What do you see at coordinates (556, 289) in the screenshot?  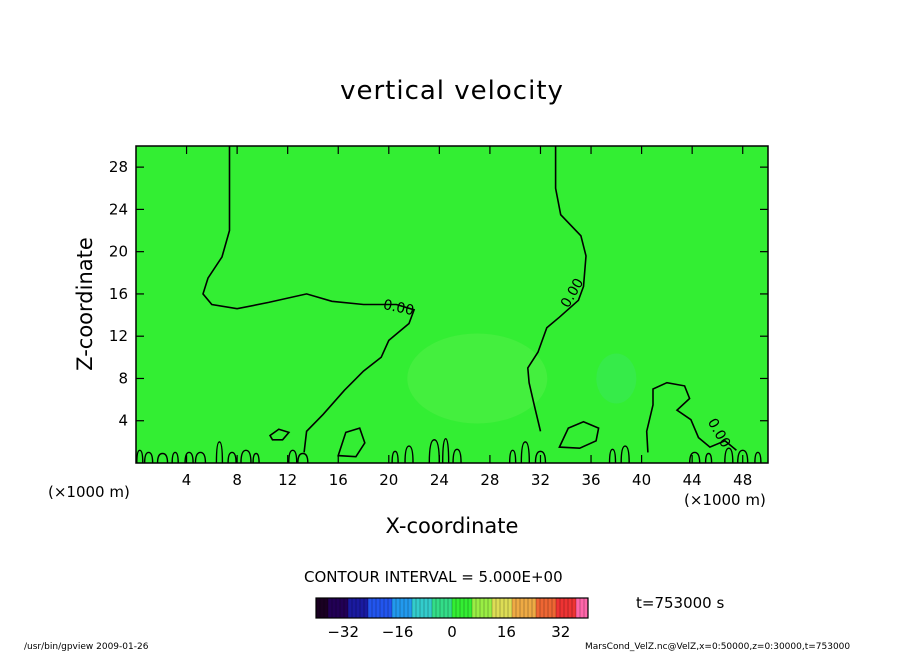 I see `contour-right` at bounding box center [556, 289].